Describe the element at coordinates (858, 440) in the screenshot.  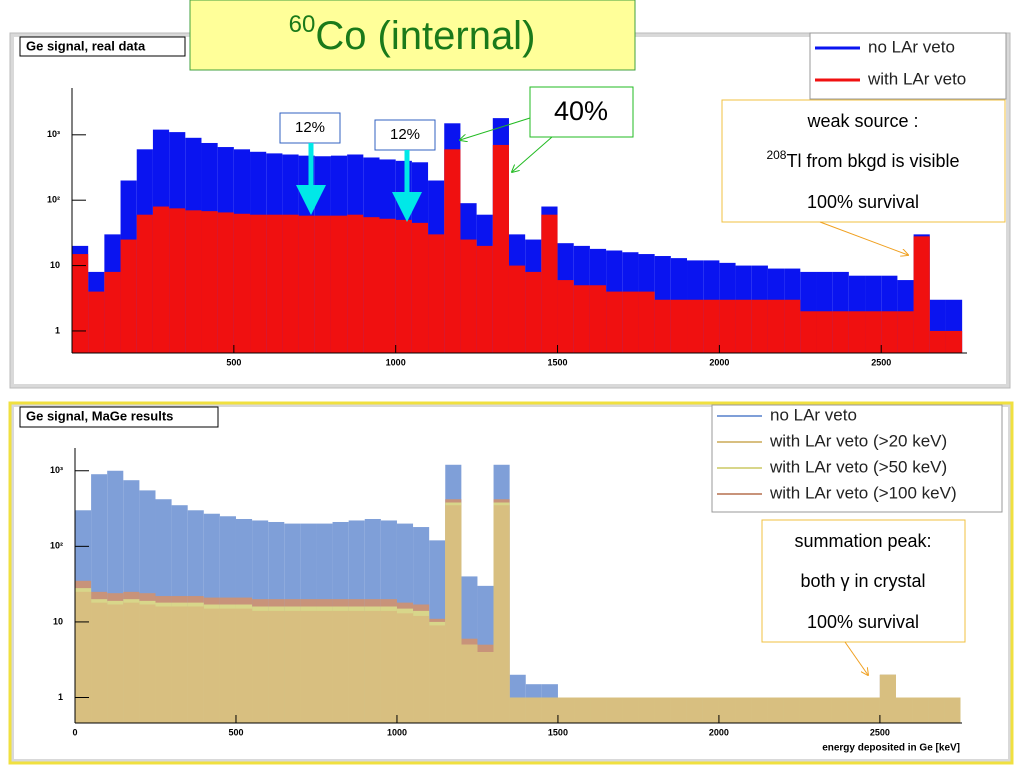
I see `legend-label: with LAr veto (>20 keV)` at that location.